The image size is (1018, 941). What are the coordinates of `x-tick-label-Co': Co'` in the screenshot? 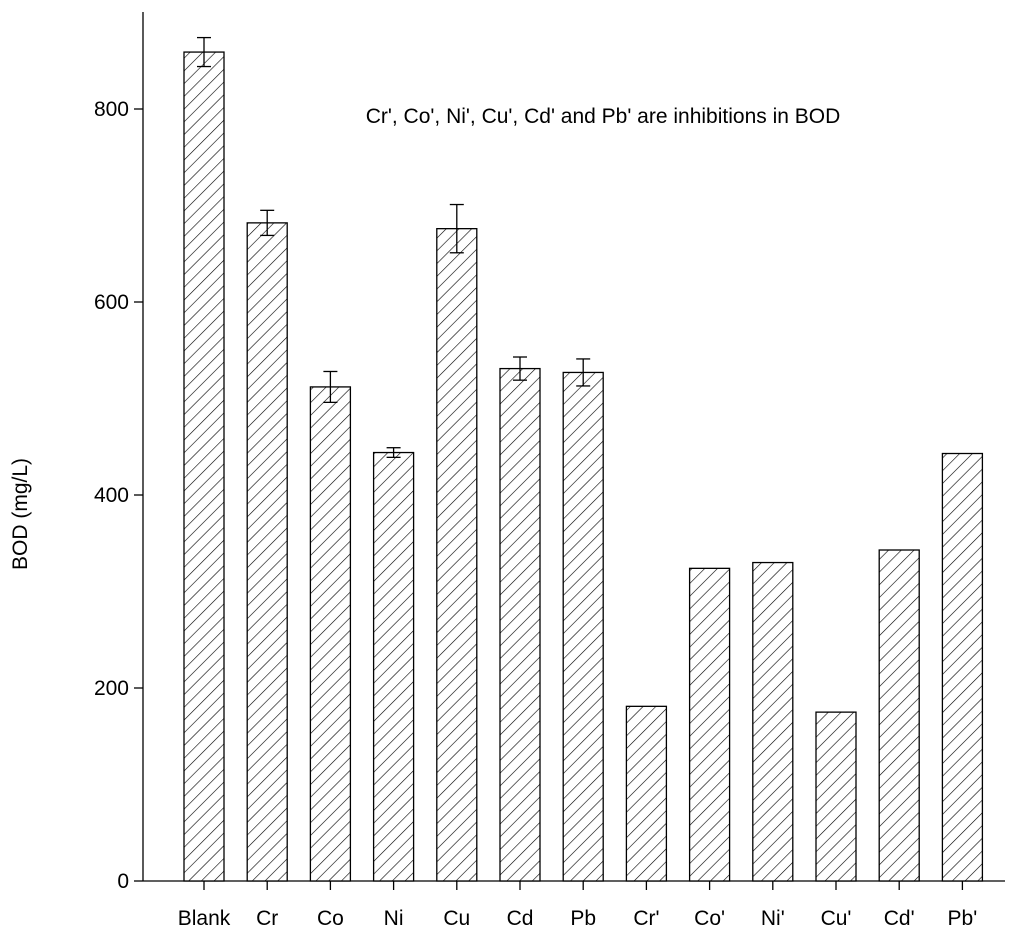 It's located at (709, 918).